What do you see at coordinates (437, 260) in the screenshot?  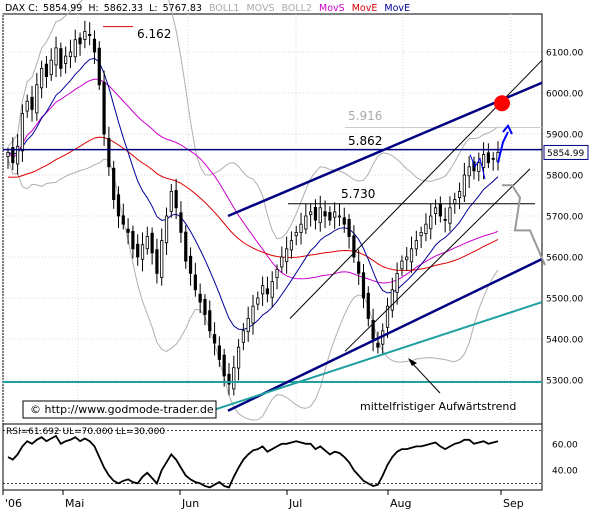 I see `steep-trend-line` at bounding box center [437, 260].